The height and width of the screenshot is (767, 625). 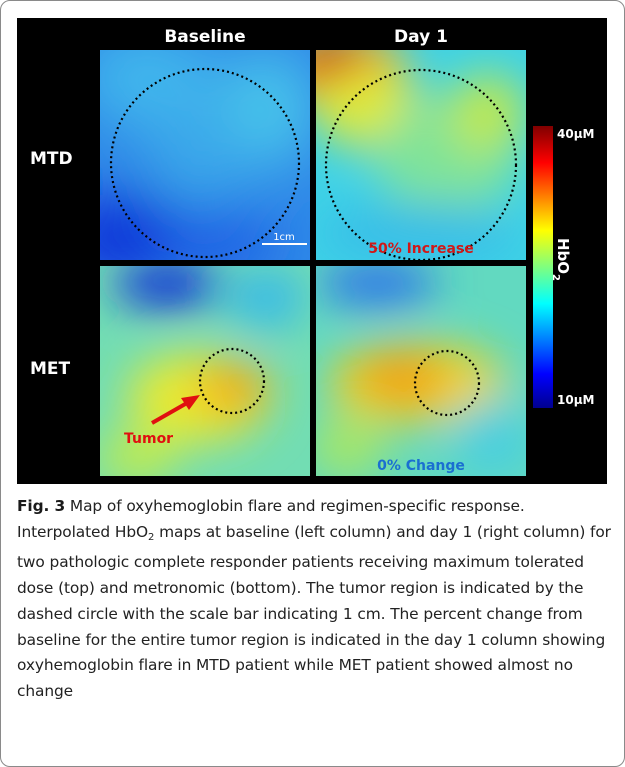 I want to click on row-label-met: MET, so click(x=50, y=369).